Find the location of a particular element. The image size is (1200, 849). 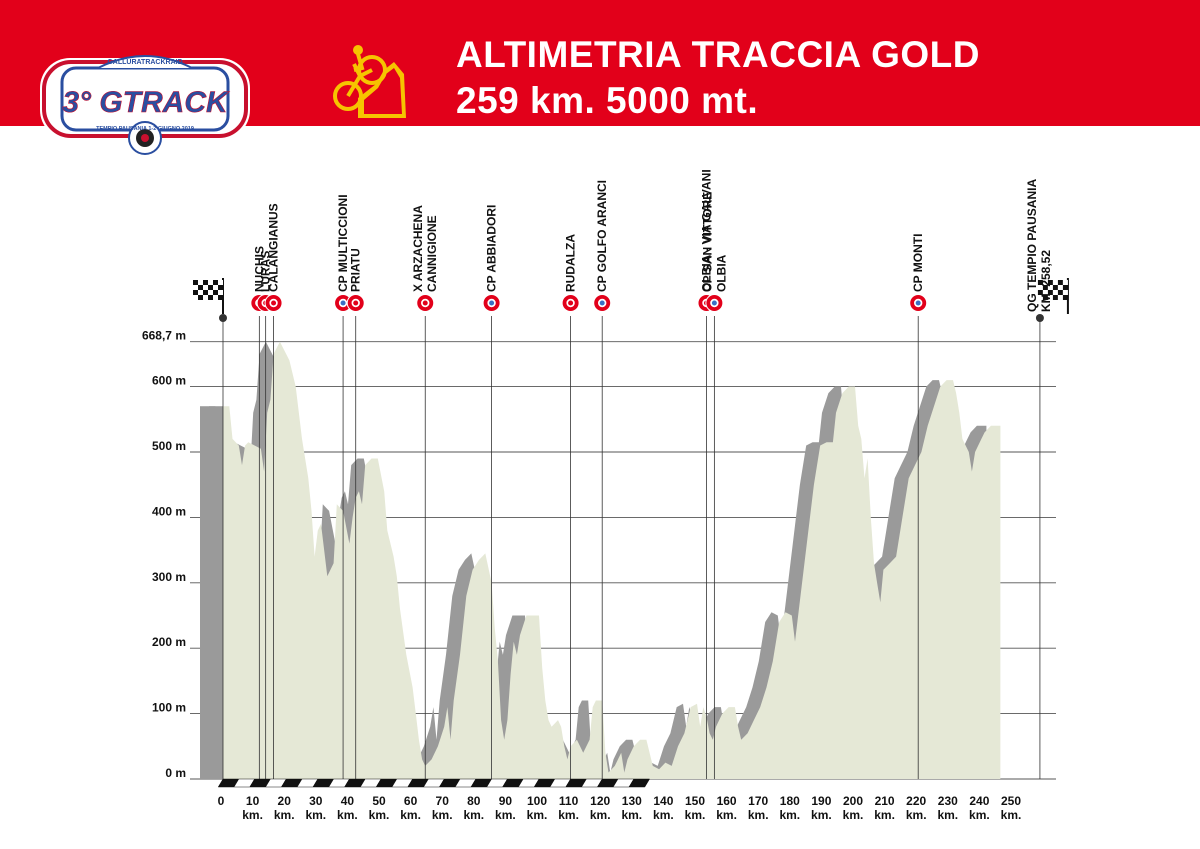

page-subtitle: 259 km. 5000 mt. is located at coordinates (607, 100).